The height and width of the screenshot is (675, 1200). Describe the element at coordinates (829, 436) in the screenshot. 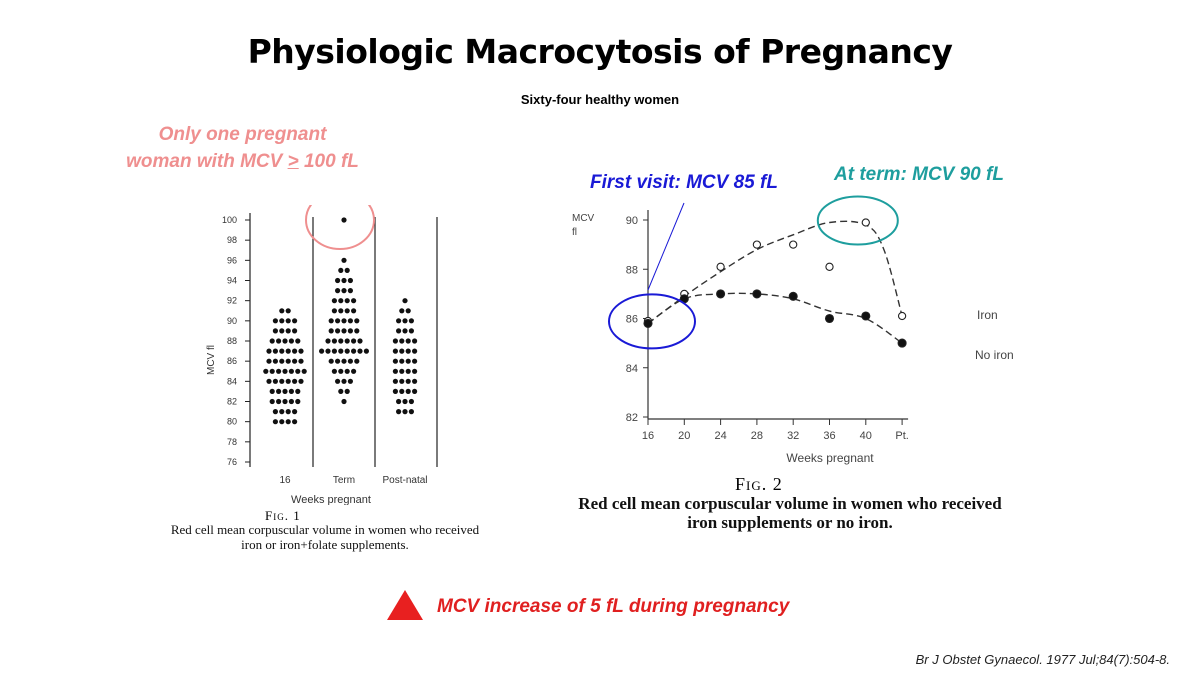

I see `fig2-x-tick-label: 36` at that location.